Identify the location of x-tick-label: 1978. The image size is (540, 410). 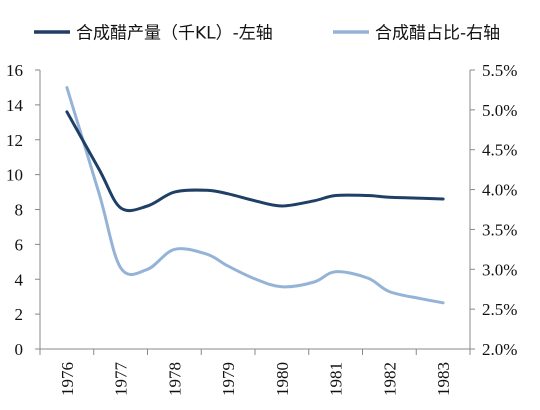
(174, 379).